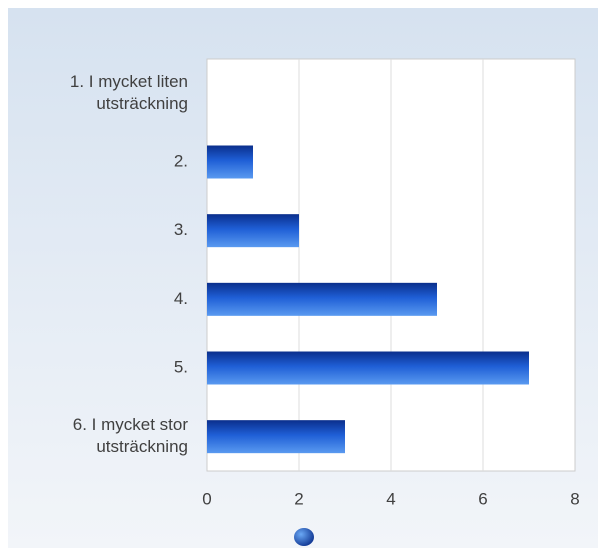  What do you see at coordinates (206, 498) in the screenshot?
I see `x-tick-label: 0` at bounding box center [206, 498].